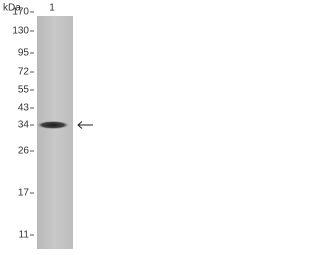 The height and width of the screenshot is (255, 320). What do you see at coordinates (55, 132) in the screenshot?
I see `blot-lane` at bounding box center [55, 132].